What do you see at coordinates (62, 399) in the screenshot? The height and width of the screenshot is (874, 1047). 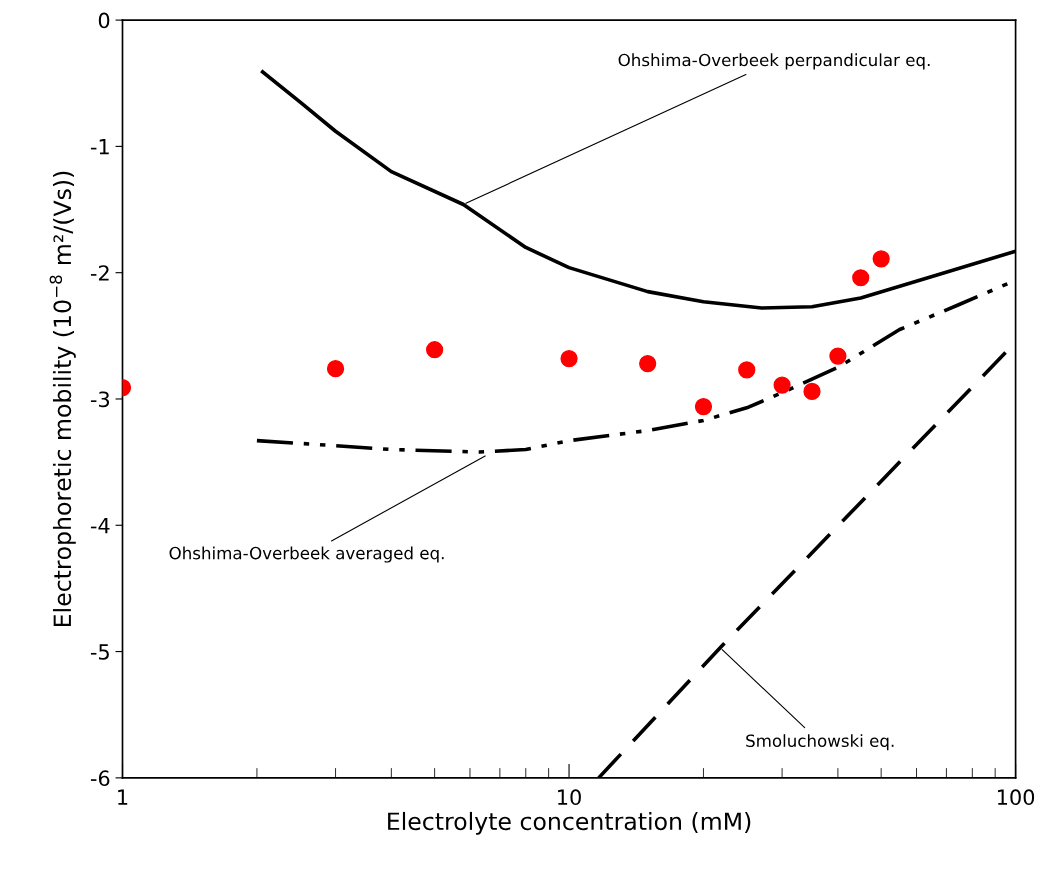 I see `y-axis-title: Electrophoretic mobility (10$^{−8}$ m²/(Vs))` at bounding box center [62, 399].